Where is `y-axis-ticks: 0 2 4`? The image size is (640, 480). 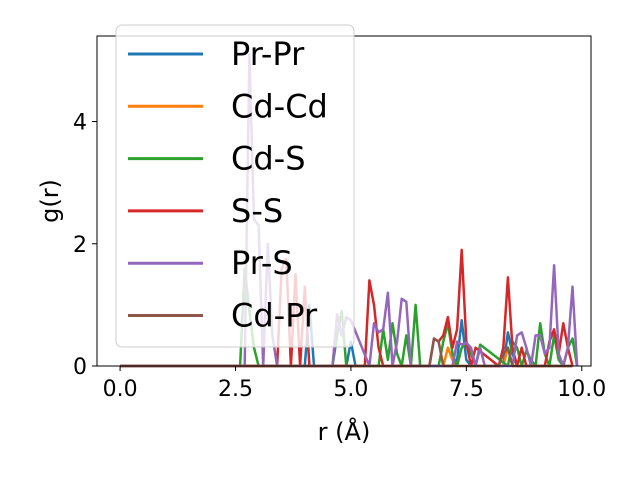
y-axis-ticks: 0 2 4 is located at coordinates (85, 245).